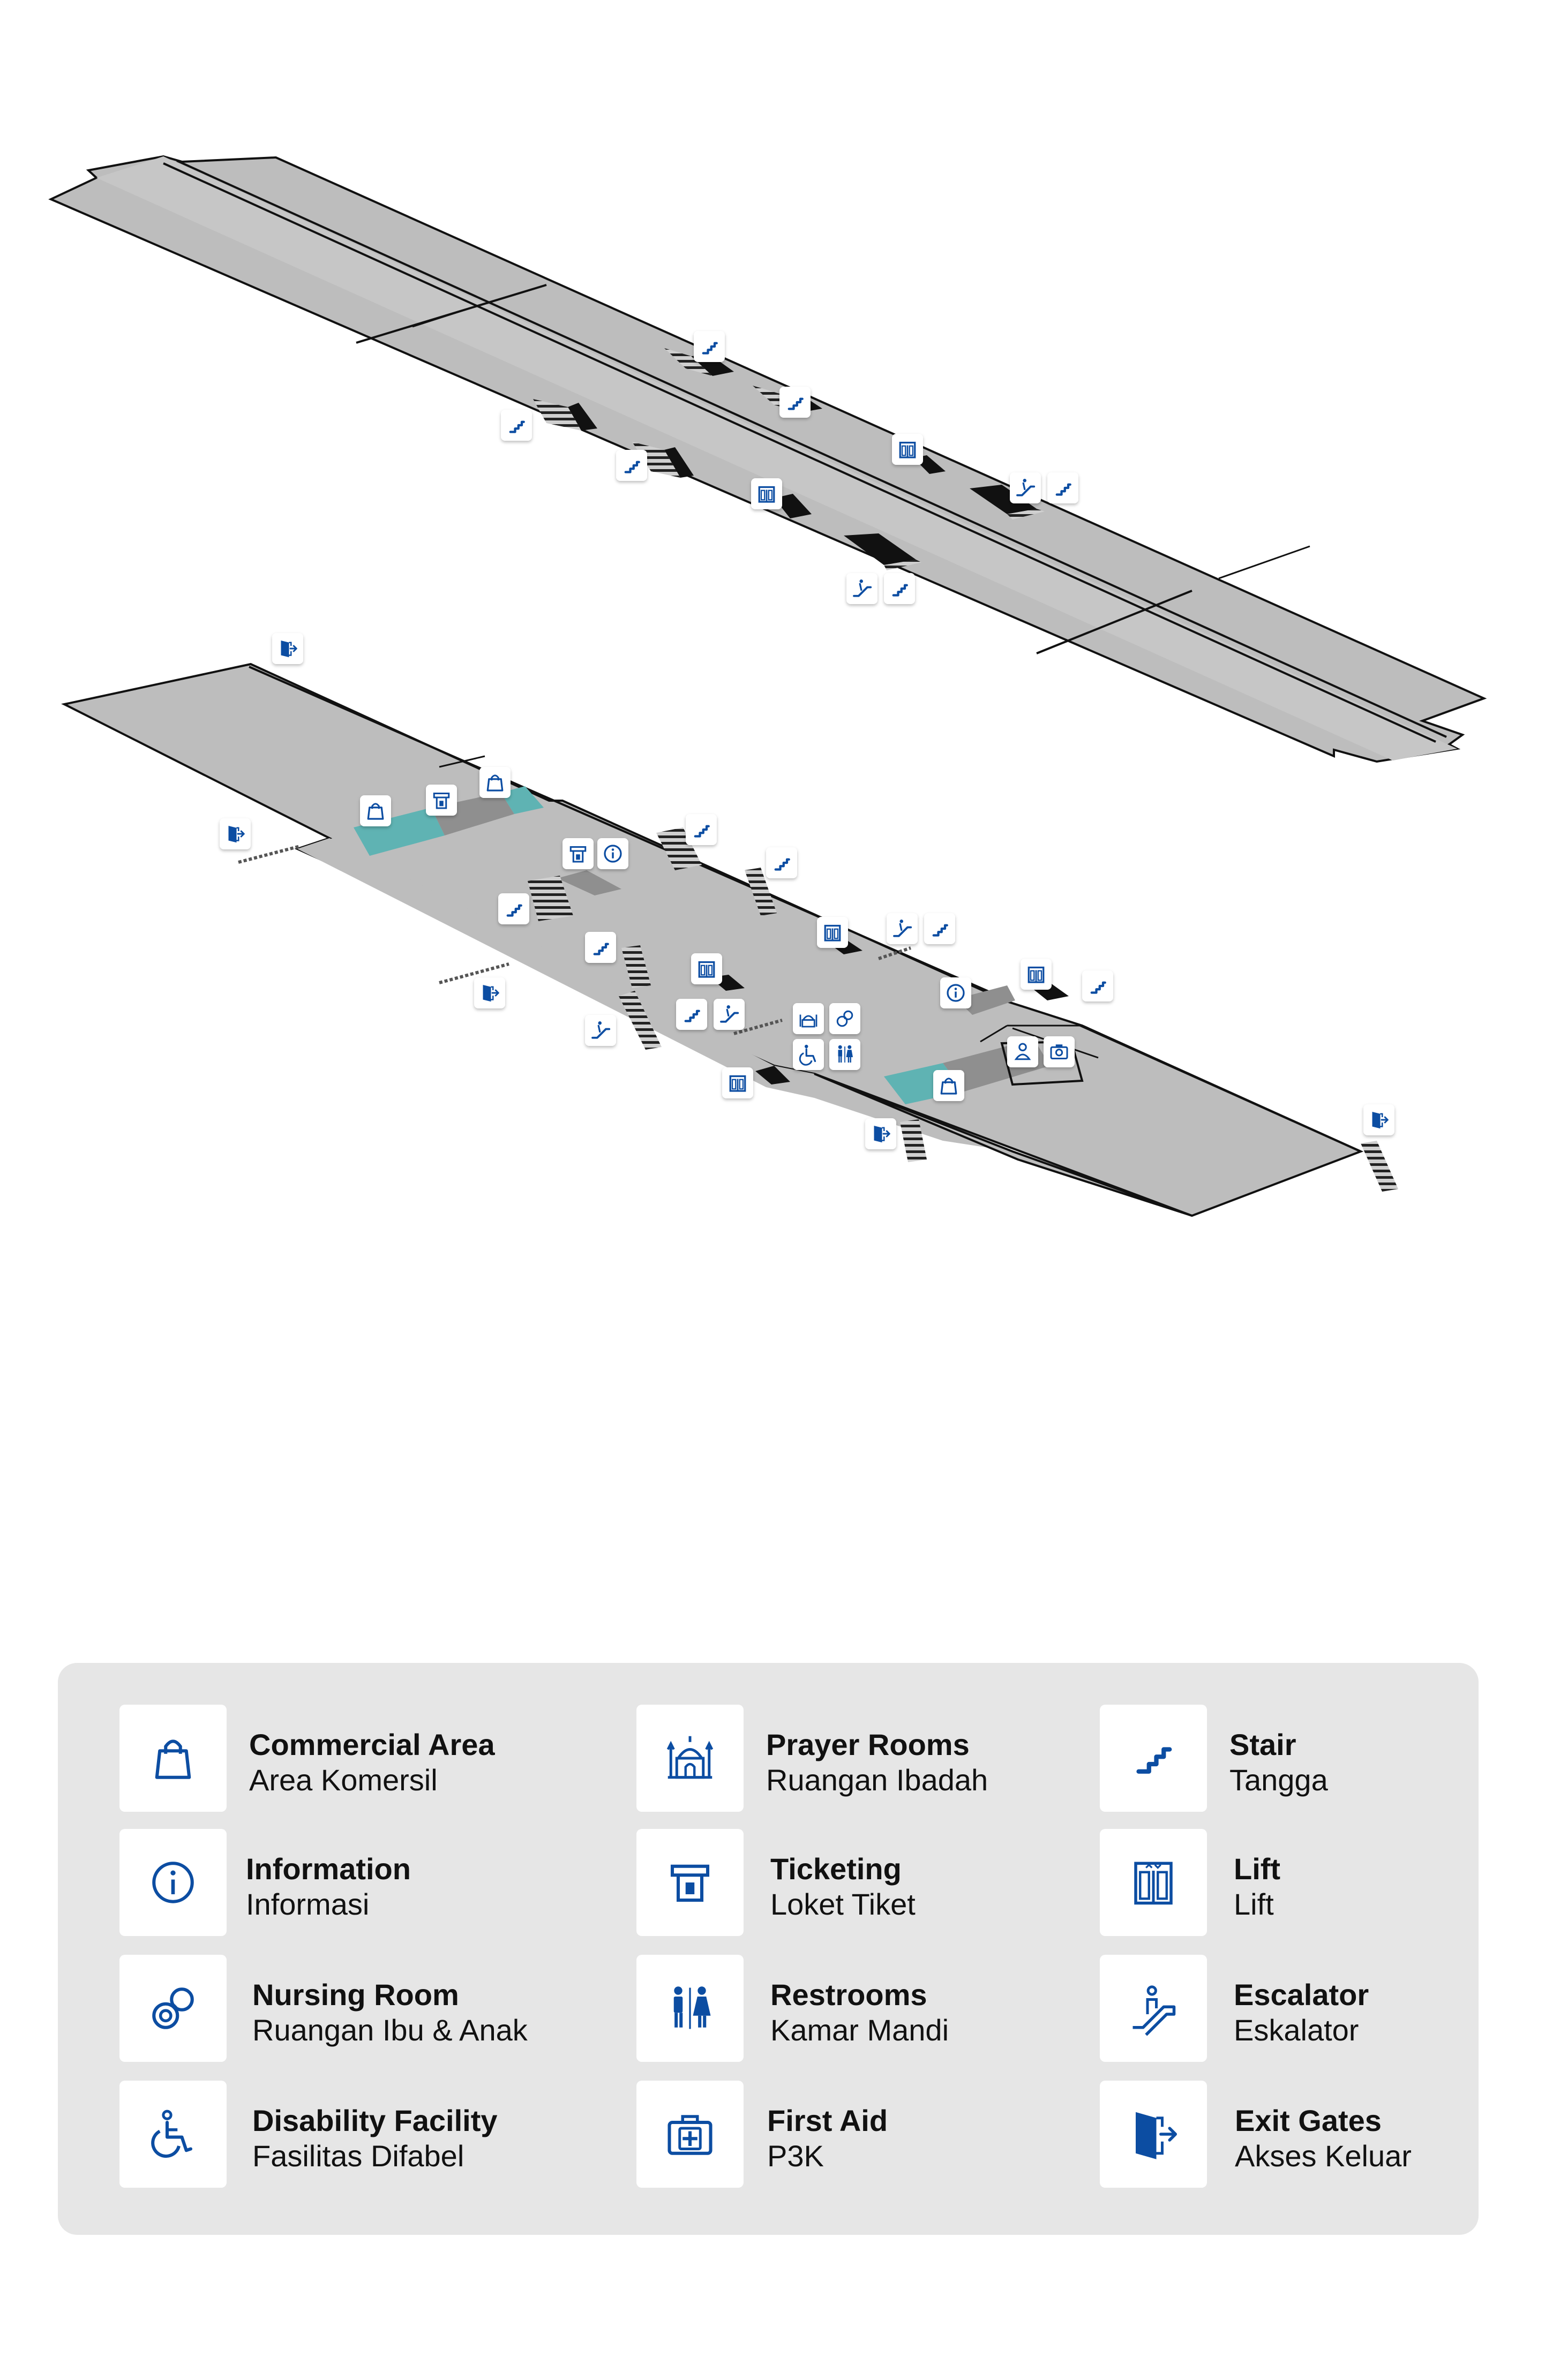 The image size is (1545, 2380). Describe the element at coordinates (808, 1054) in the screenshot. I see `disability-marker` at that location.